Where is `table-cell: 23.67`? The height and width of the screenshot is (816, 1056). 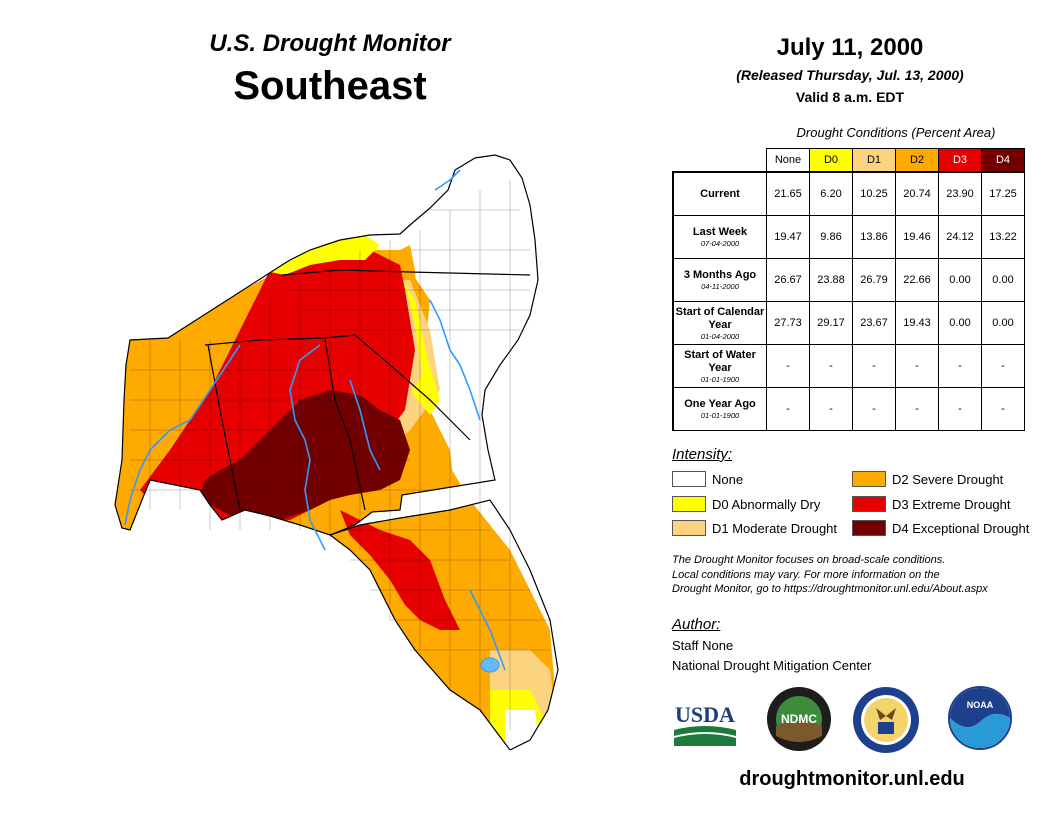
table-cell: 23.67 is located at coordinates (874, 323).